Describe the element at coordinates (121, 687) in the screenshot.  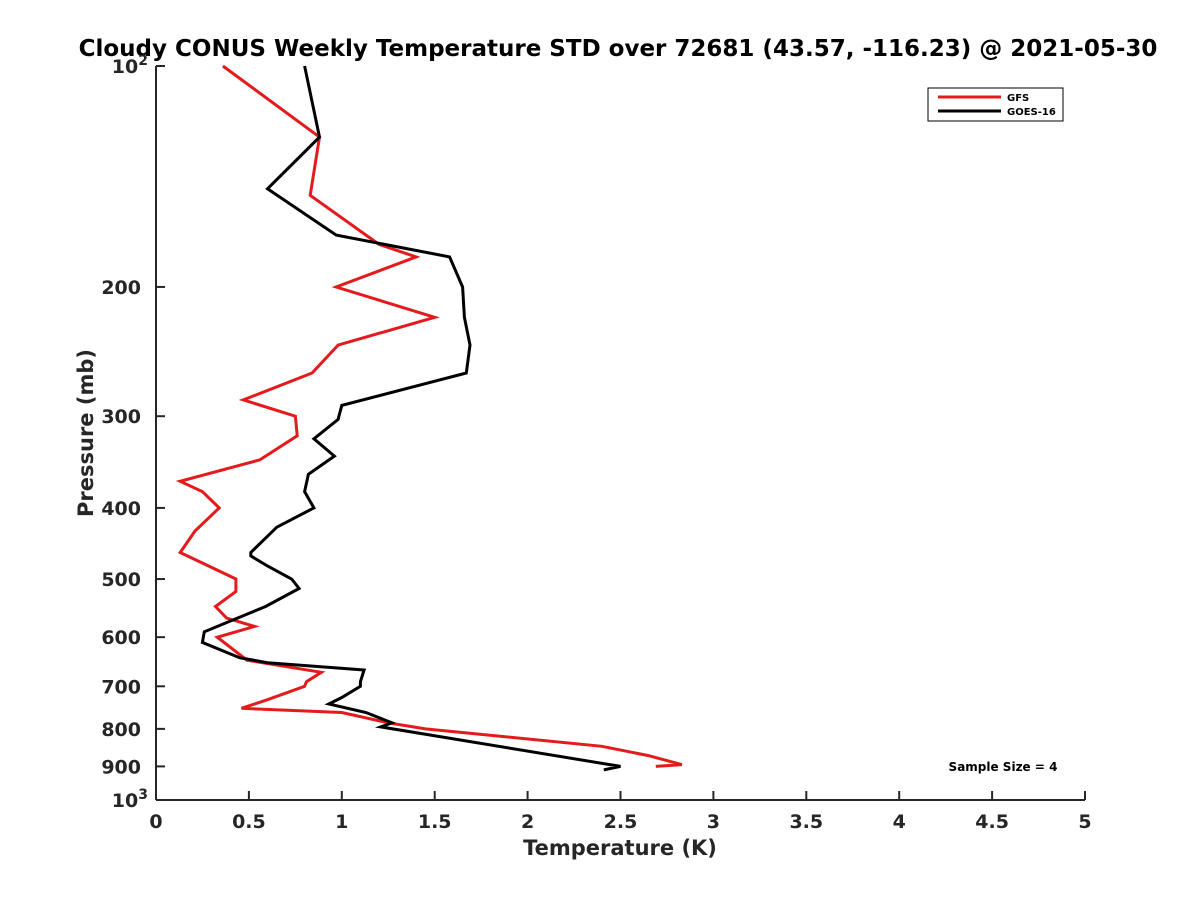
I see `y-tick-label: 700` at that location.